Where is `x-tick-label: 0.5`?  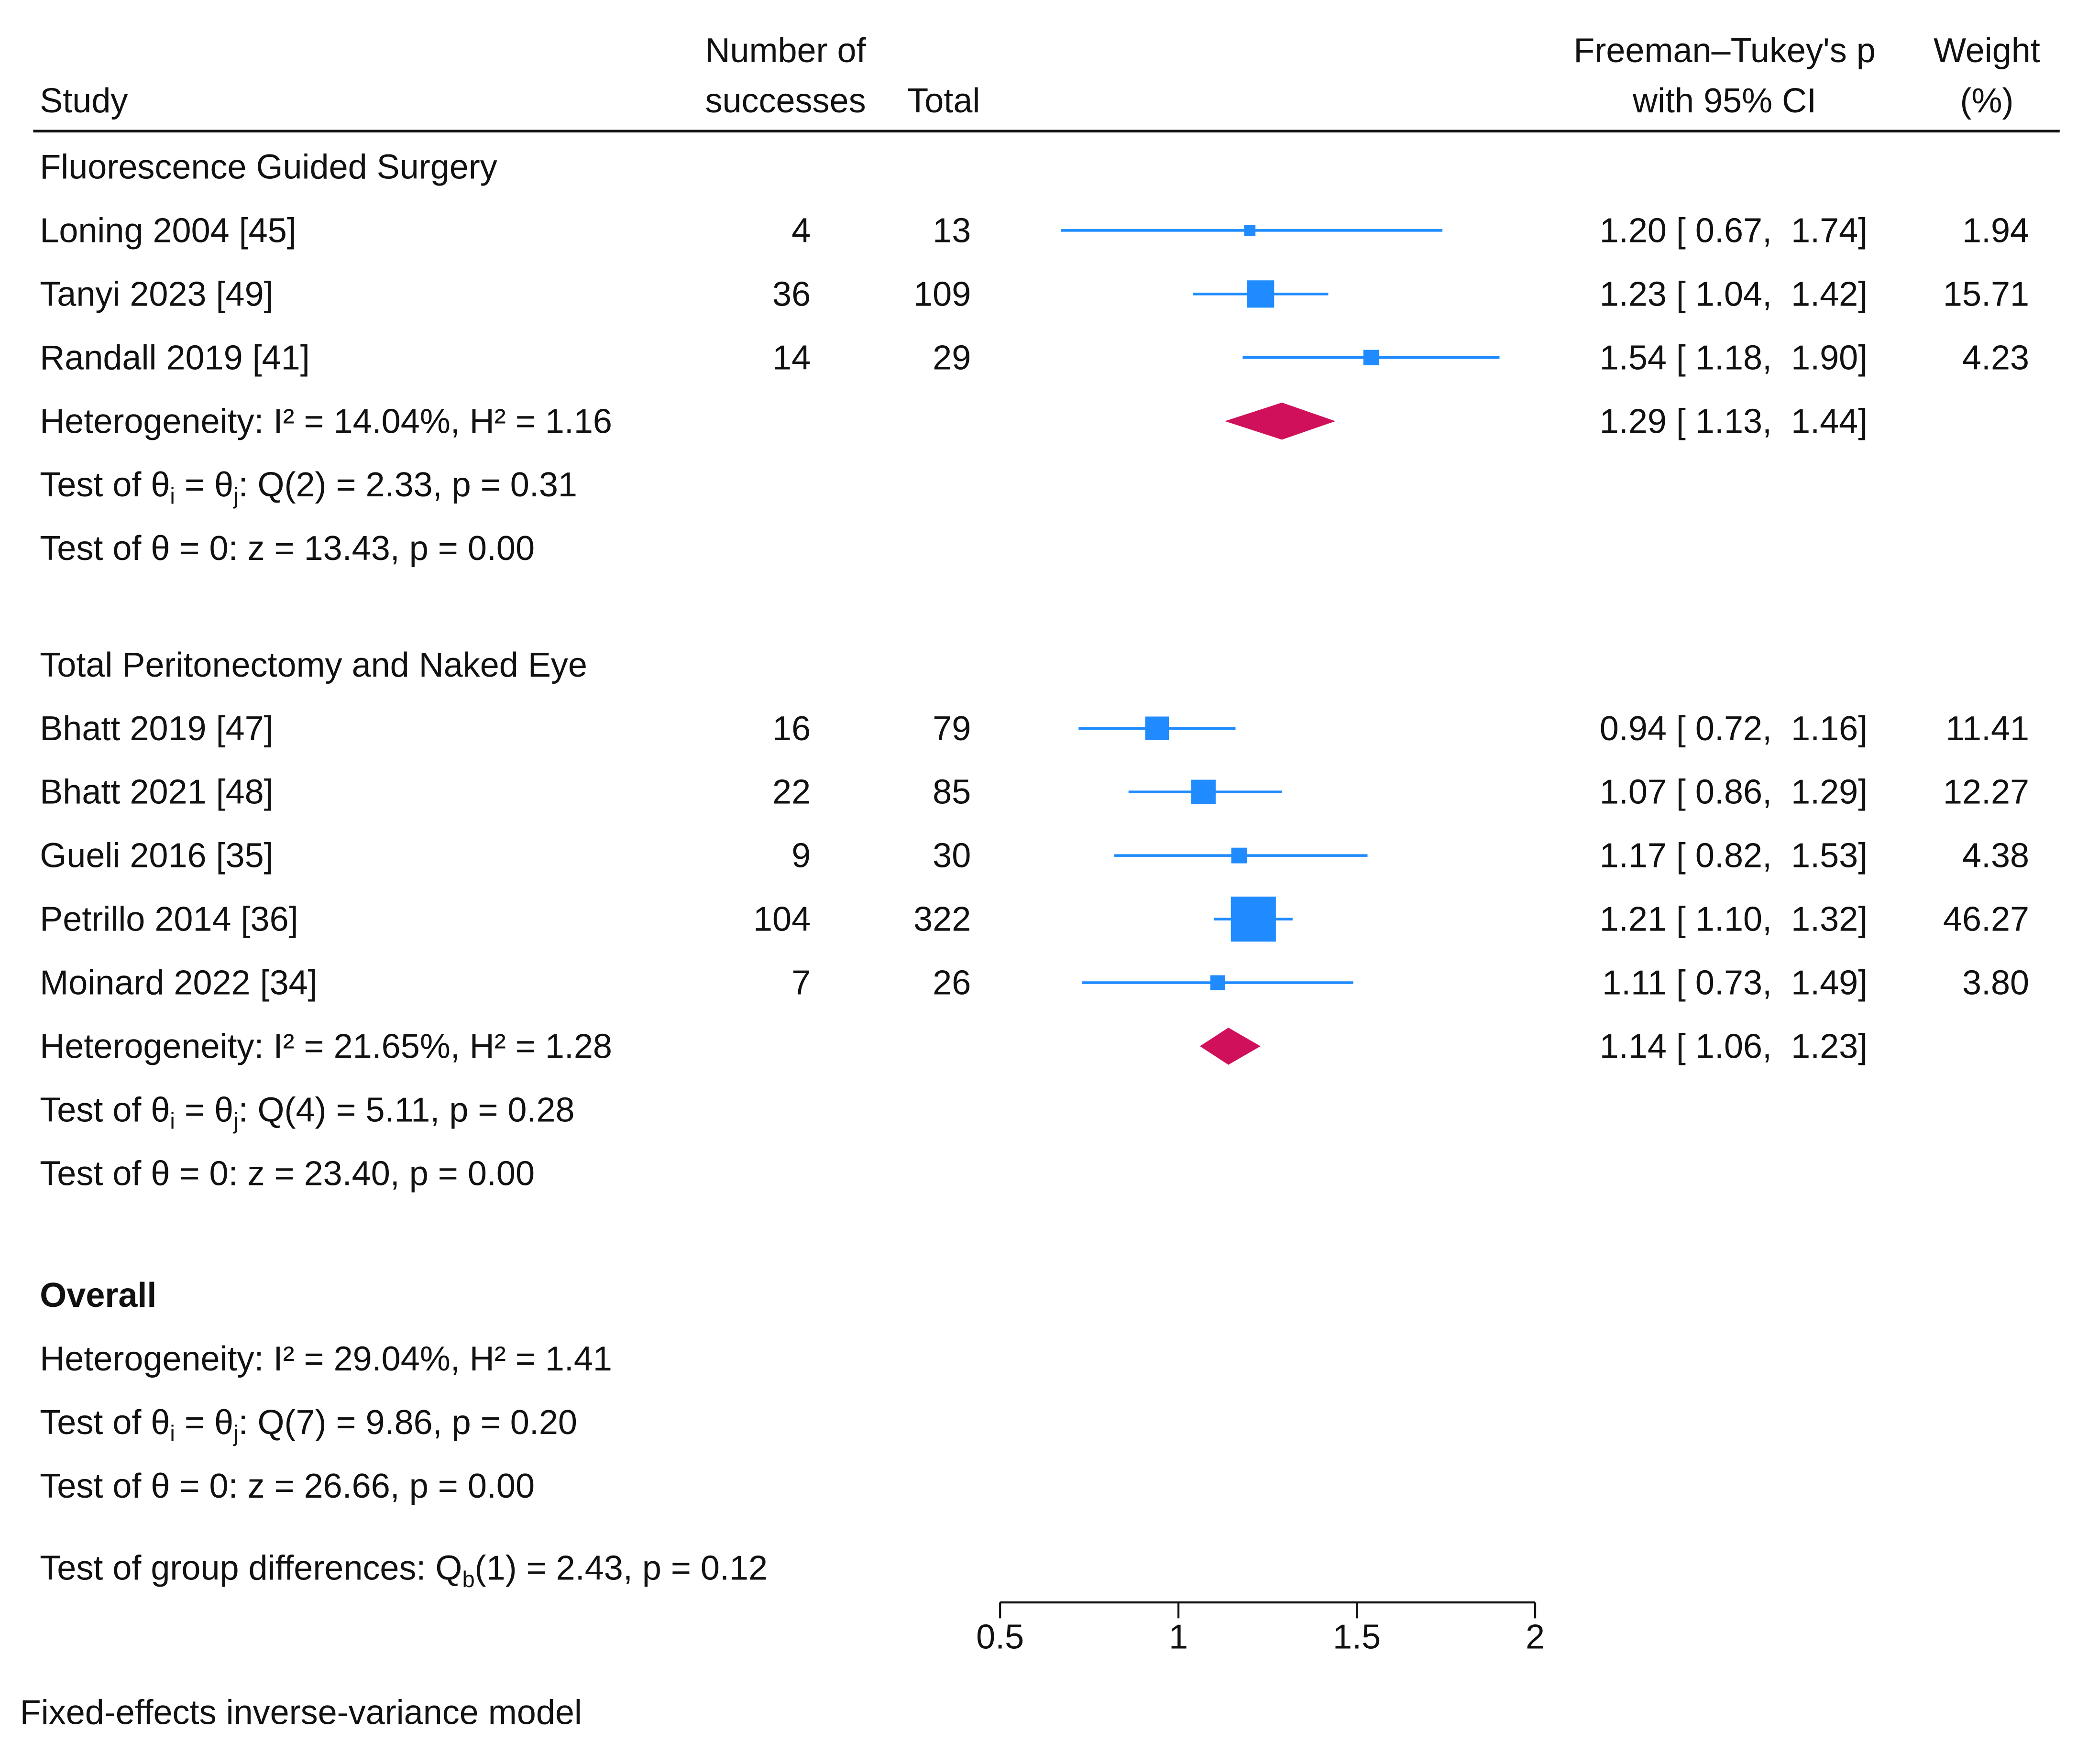 x-tick-label: 0.5 is located at coordinates (1000, 1637).